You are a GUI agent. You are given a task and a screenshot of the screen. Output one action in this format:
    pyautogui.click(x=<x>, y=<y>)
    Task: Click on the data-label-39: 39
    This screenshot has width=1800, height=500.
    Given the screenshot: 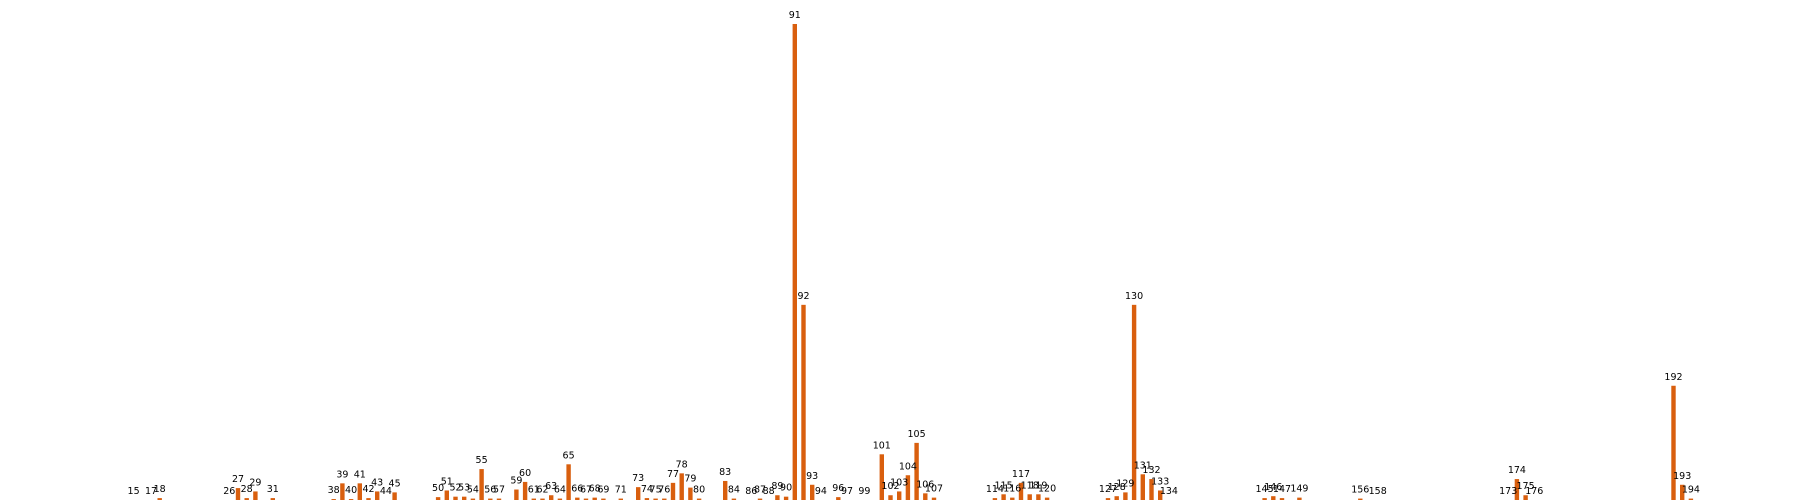 What is the action you would take?
    pyautogui.click(x=342, y=474)
    